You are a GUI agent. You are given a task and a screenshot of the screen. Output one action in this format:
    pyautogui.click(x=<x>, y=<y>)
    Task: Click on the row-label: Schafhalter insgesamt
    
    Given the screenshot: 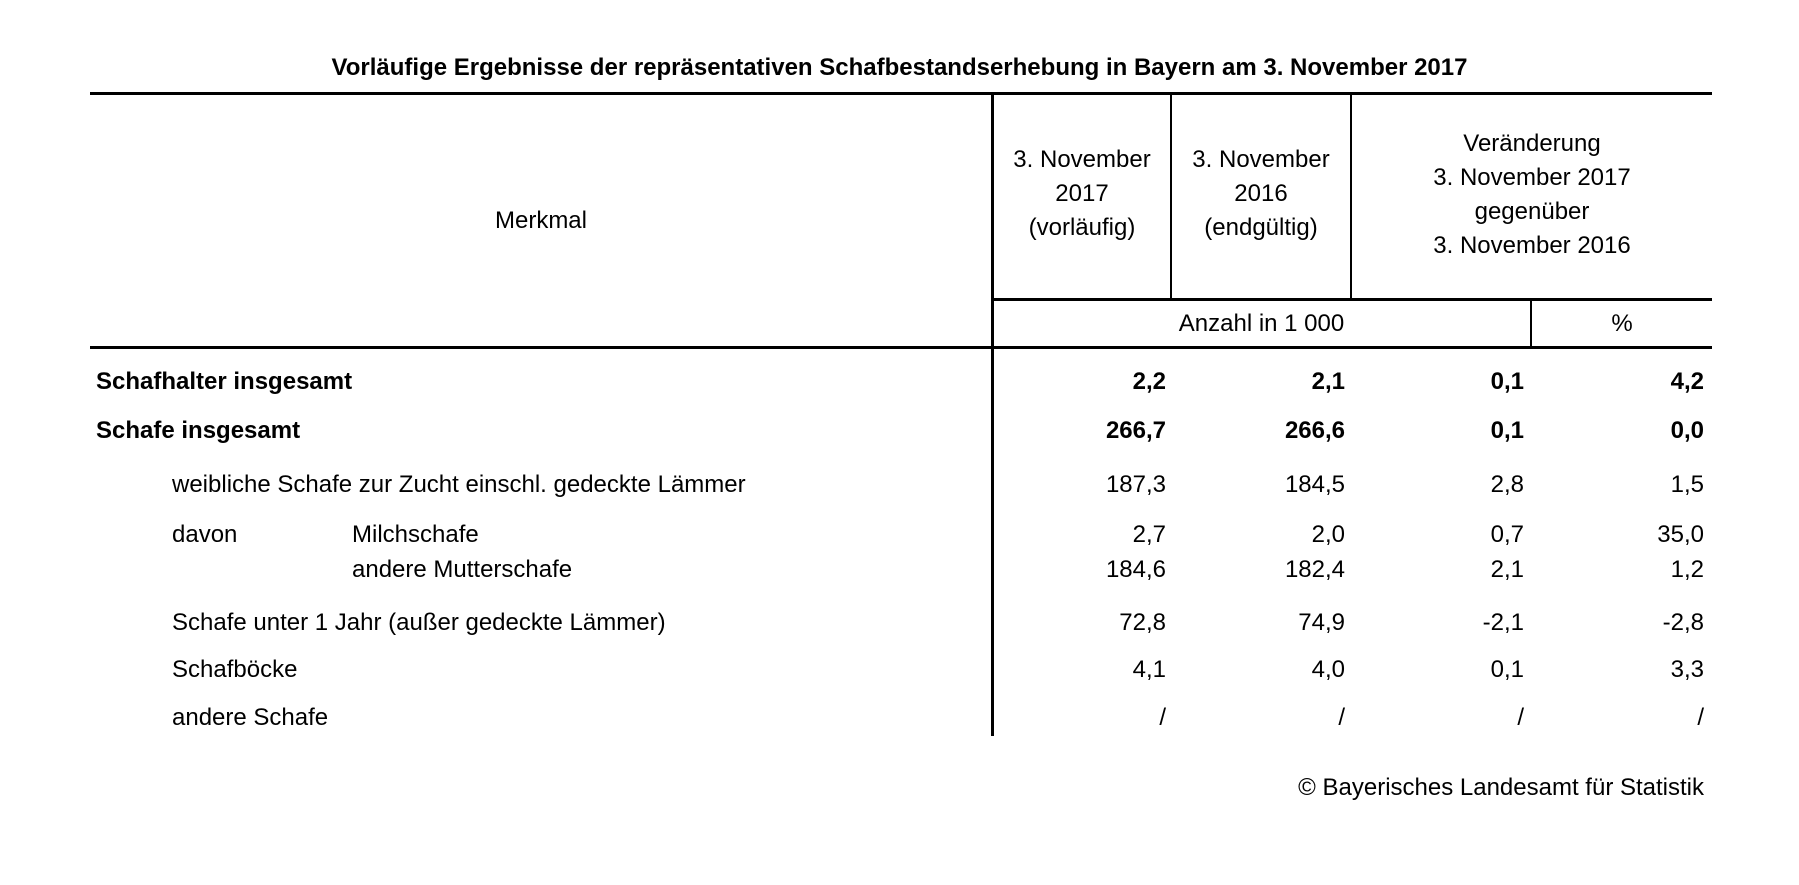 What is the action you would take?
    pyautogui.click(x=224, y=381)
    